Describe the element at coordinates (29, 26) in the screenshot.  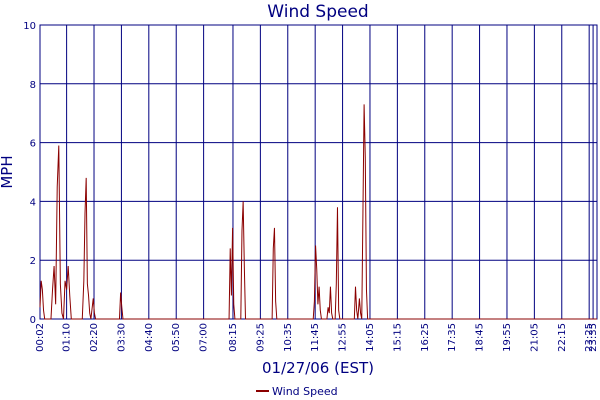
I see `y-tick-label: 10` at that location.